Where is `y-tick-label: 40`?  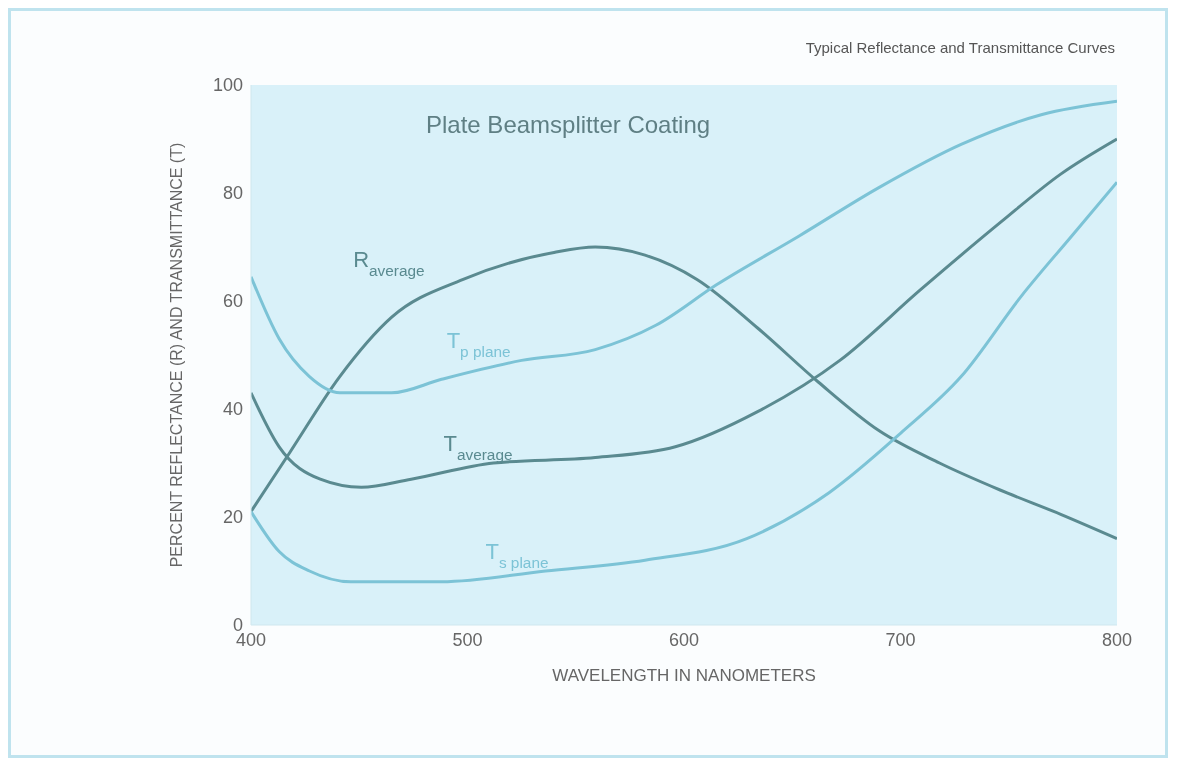 y-tick-label: 40 is located at coordinates (232, 409).